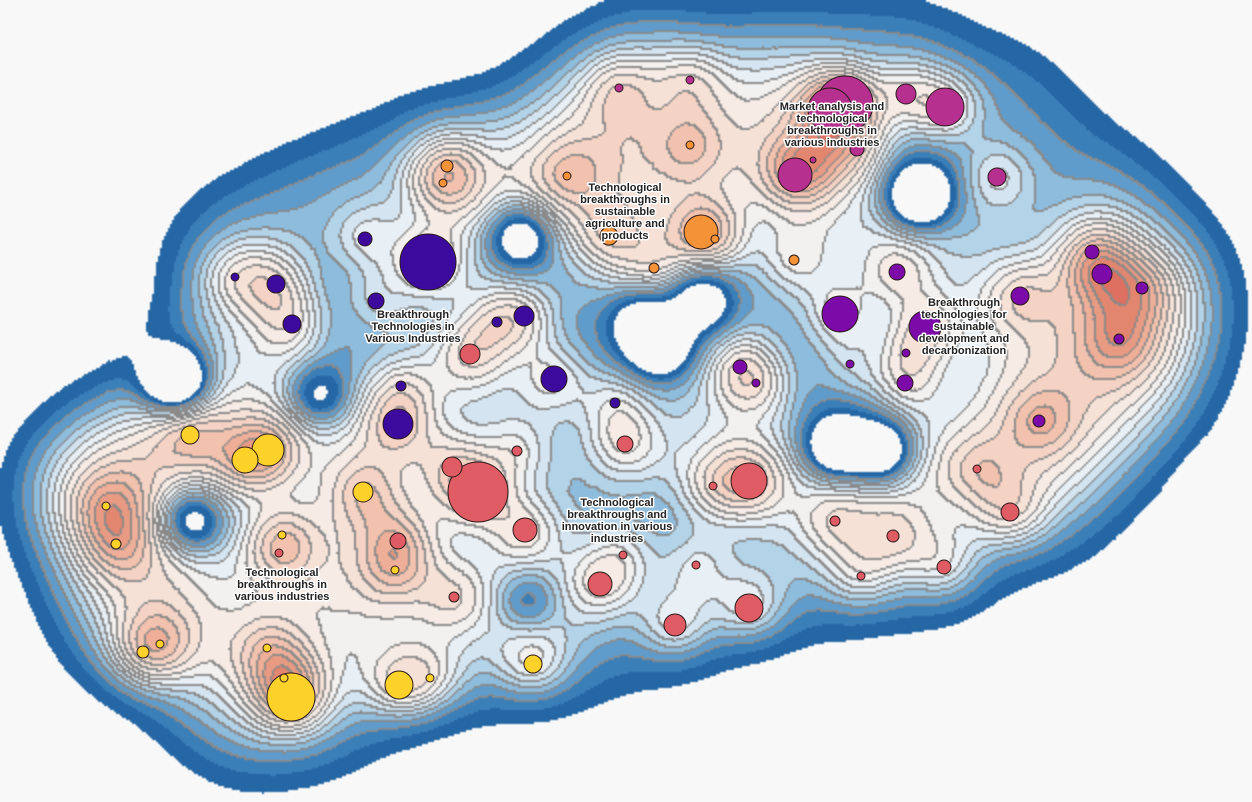 Image resolution: width=1252 pixels, height=802 pixels. Describe the element at coordinates (617, 539) in the screenshot. I see `cluster-label-line: industries` at that location.